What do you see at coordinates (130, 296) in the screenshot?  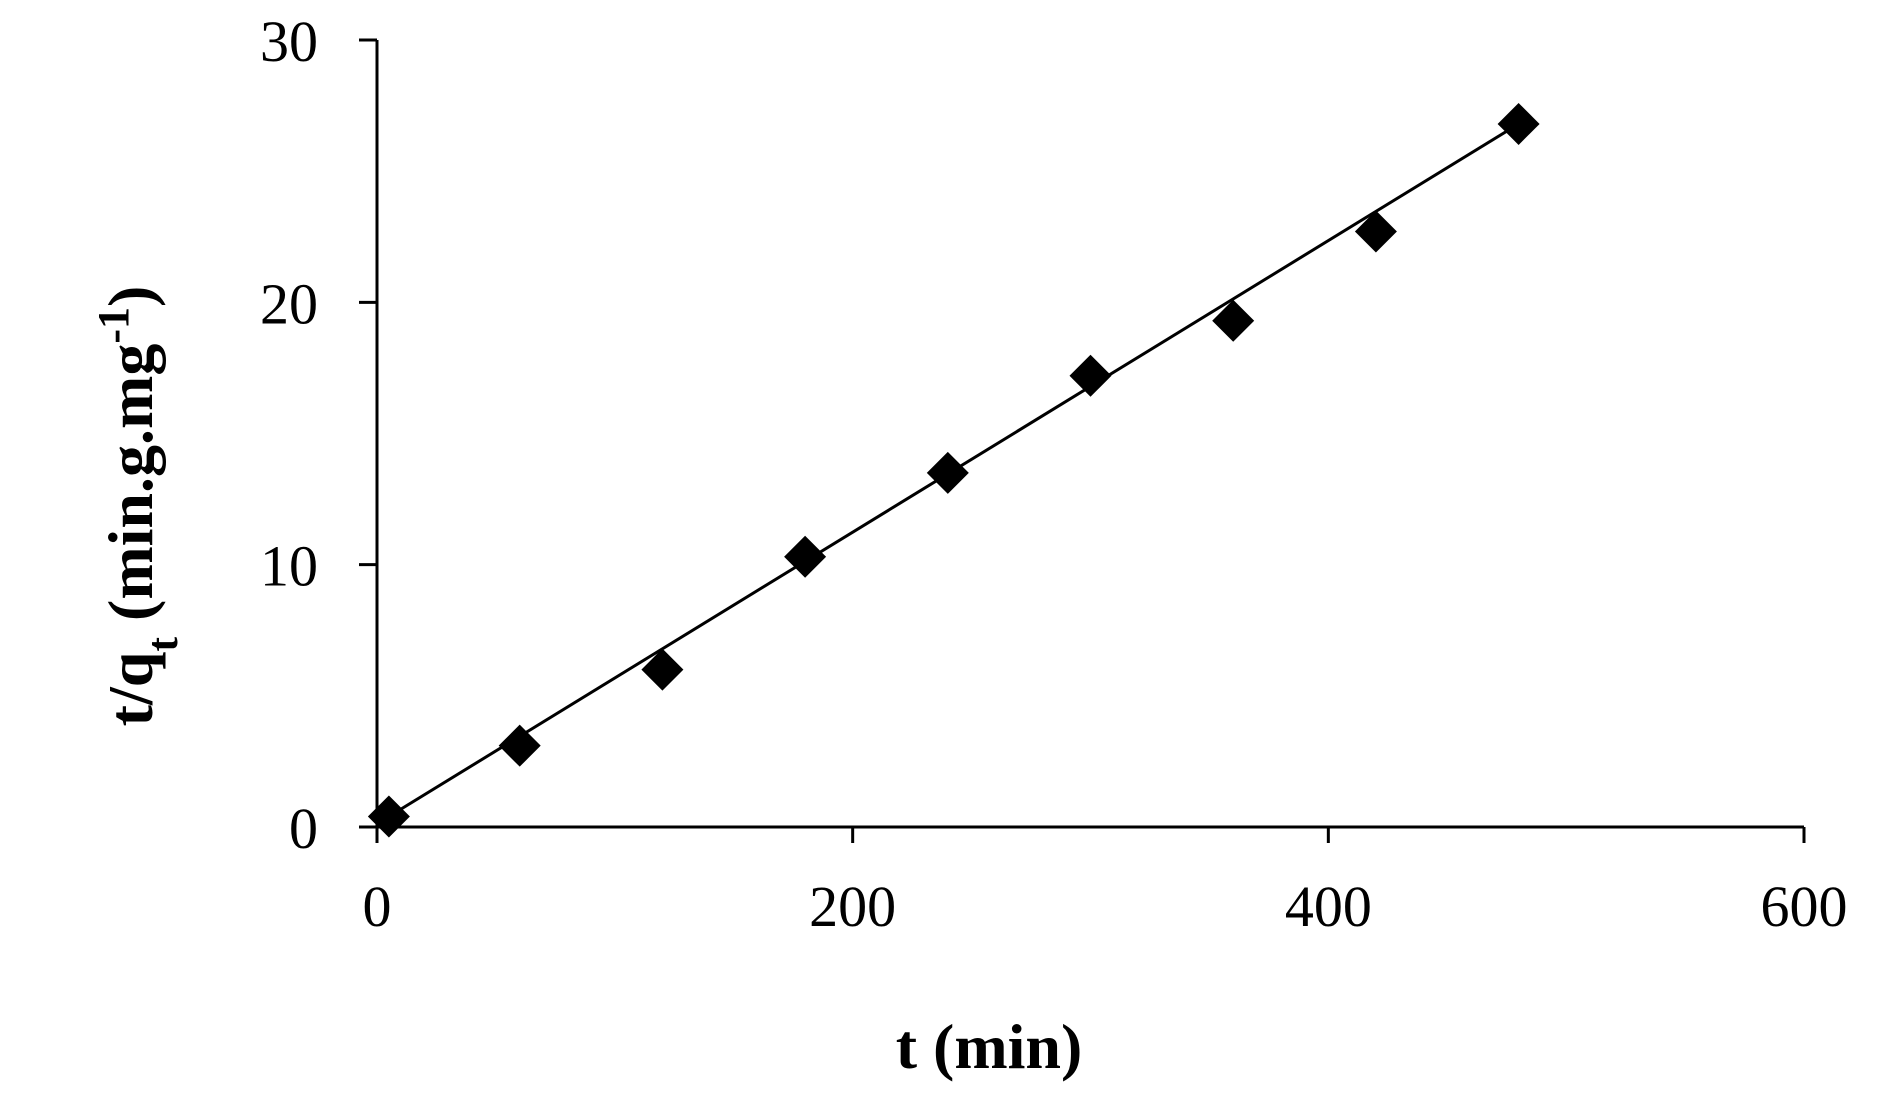 I see `y-axis-label-unit-suffix: )` at bounding box center [130, 296].